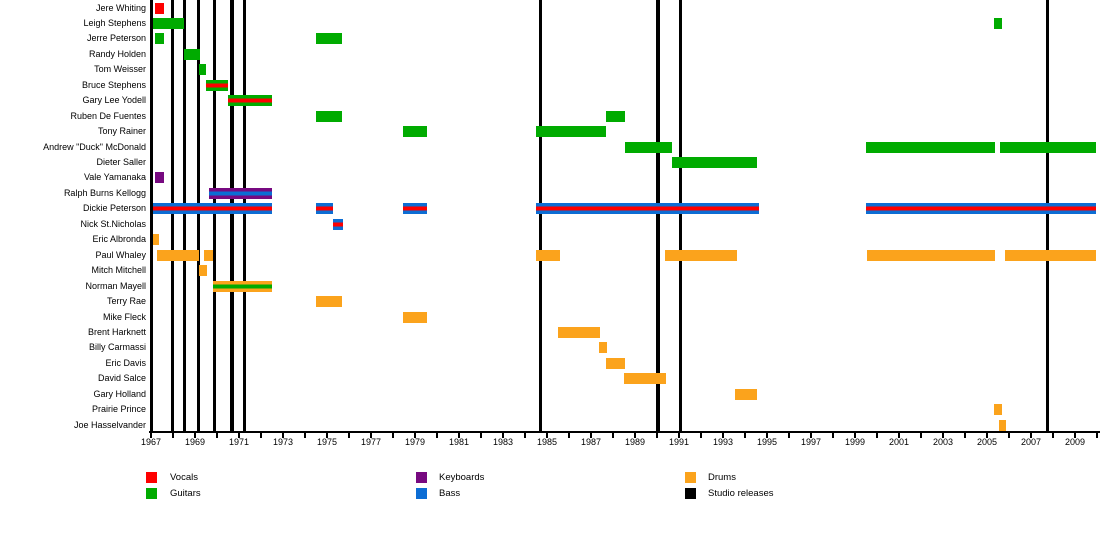  What do you see at coordinates (415, 442) in the screenshot?
I see `axis-year-label: 1979` at bounding box center [415, 442].